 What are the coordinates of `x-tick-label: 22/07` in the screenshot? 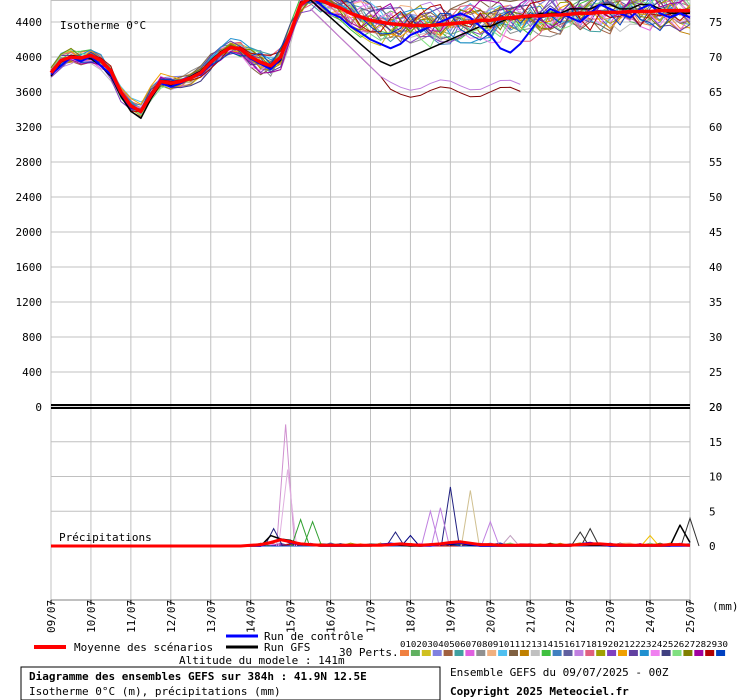 It's located at (570, 616).